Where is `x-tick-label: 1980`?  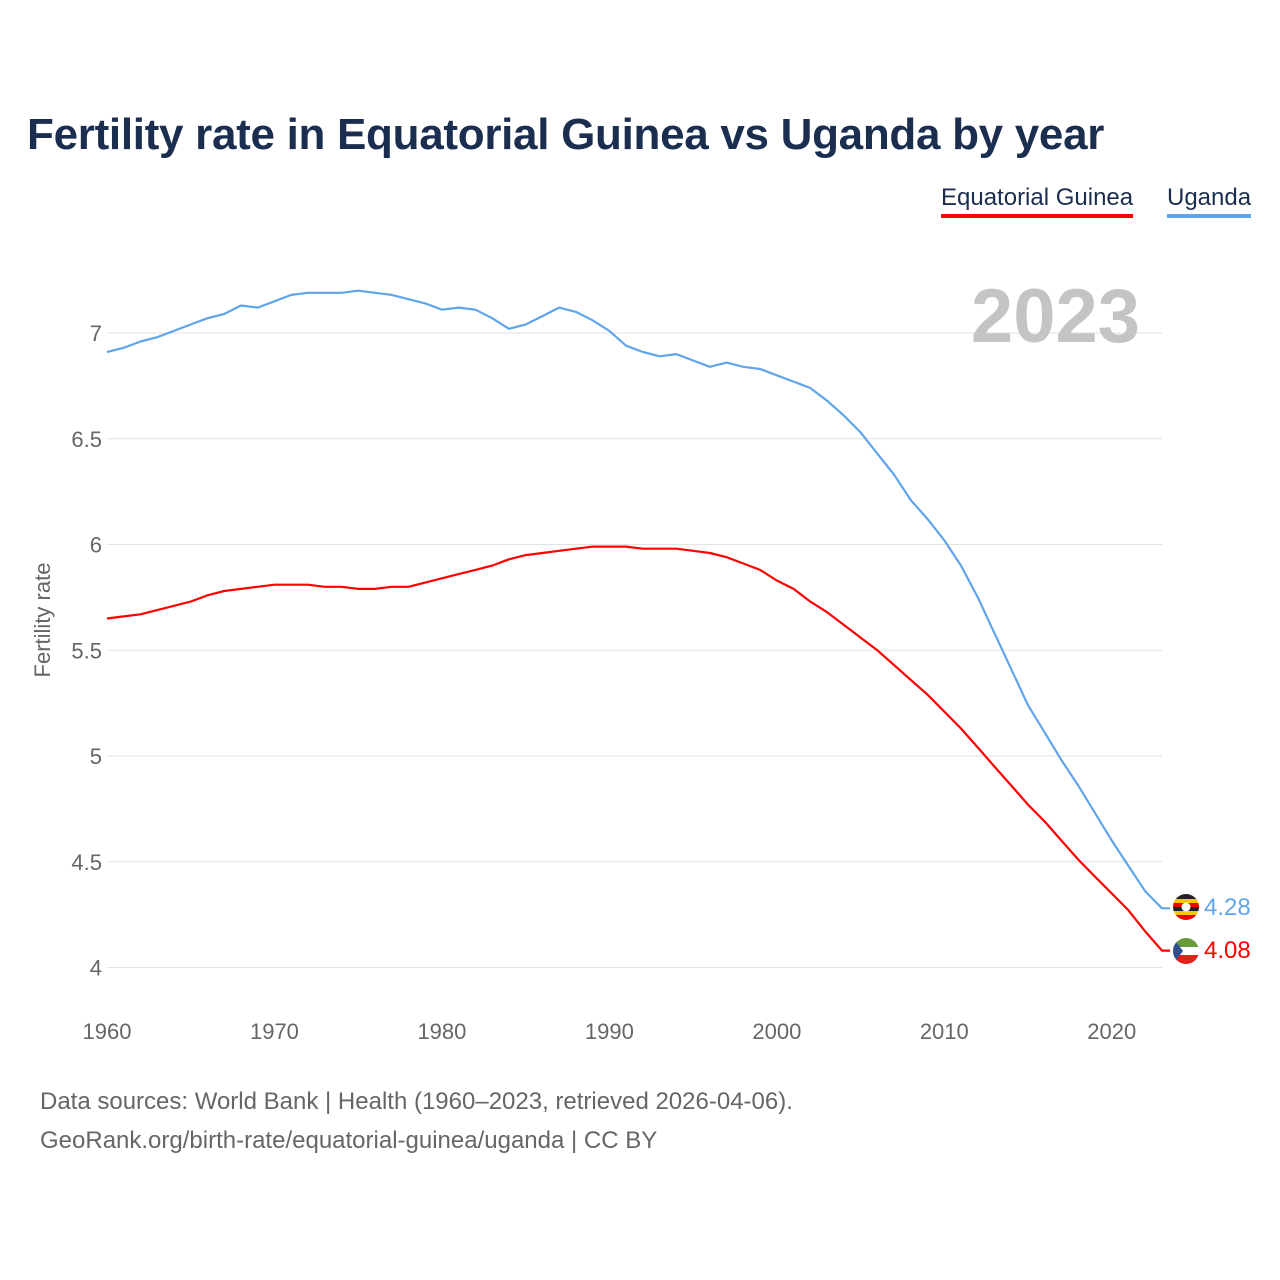
x-tick-label: 1980 is located at coordinates (441, 1031).